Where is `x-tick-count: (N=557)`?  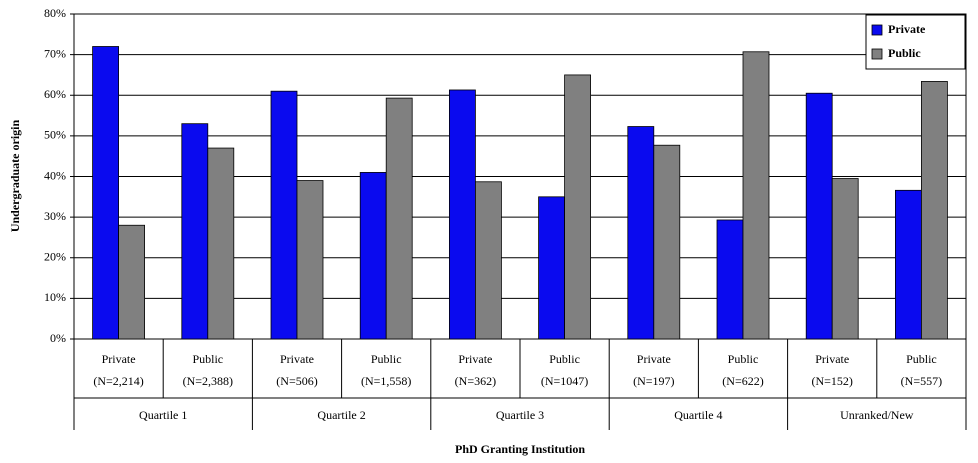 x-tick-count: (N=557) is located at coordinates (921, 381).